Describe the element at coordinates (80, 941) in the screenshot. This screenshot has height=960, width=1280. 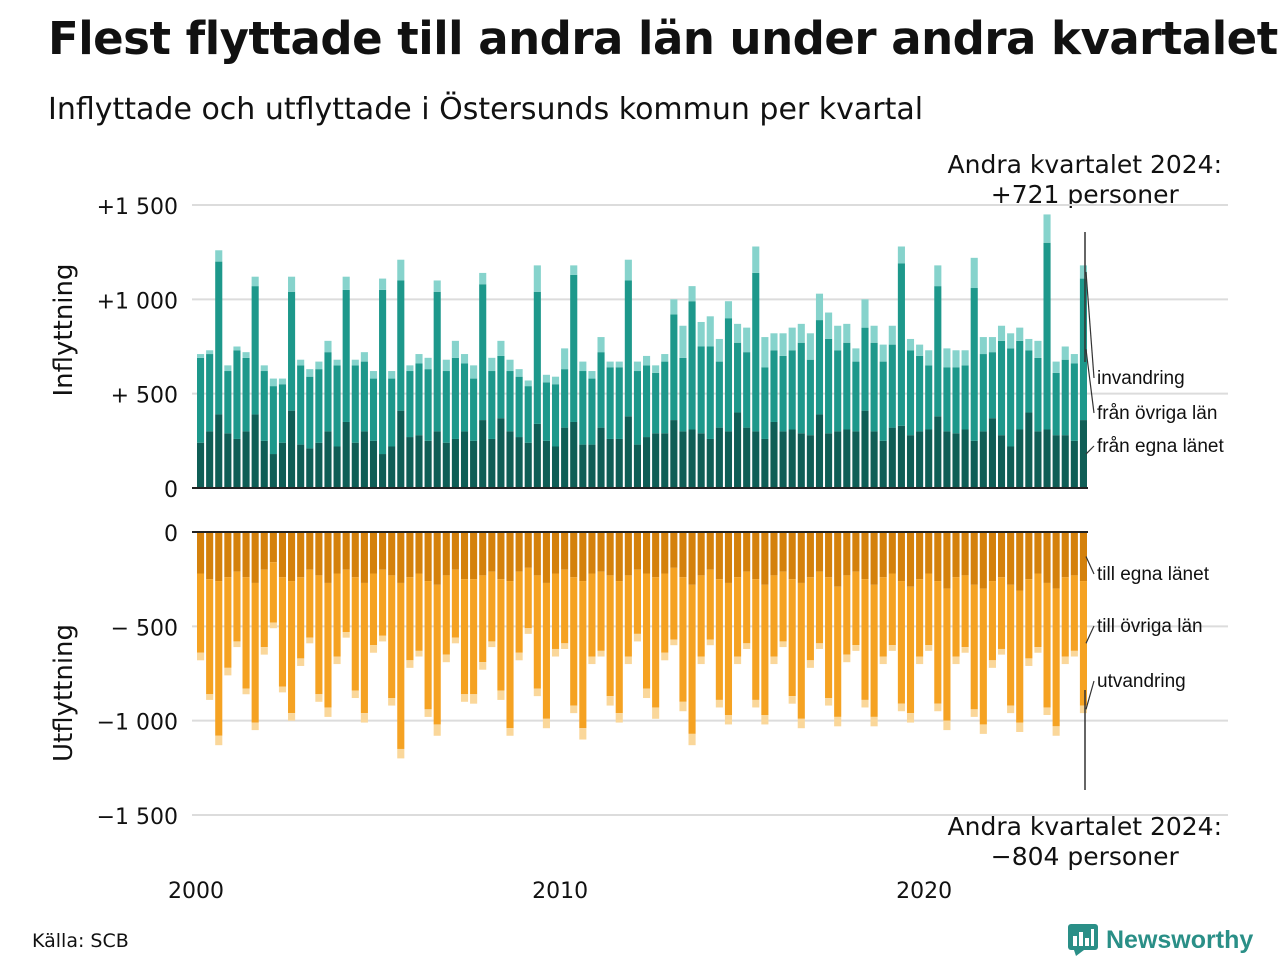
I see `source-note: Källa: SCB` at that location.